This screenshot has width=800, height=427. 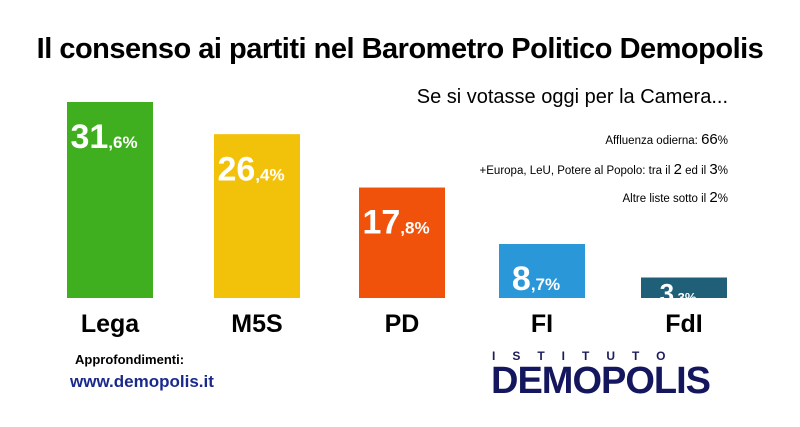 I want to click on turnout-note: Affluenza odierna: 66%, so click(x=666, y=139).